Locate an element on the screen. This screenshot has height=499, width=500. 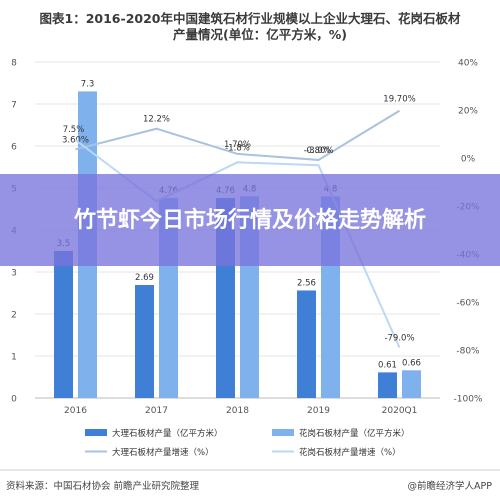
banner-title: 竹节虾今日市场行情及价格走势解析 is located at coordinates (249, 220).